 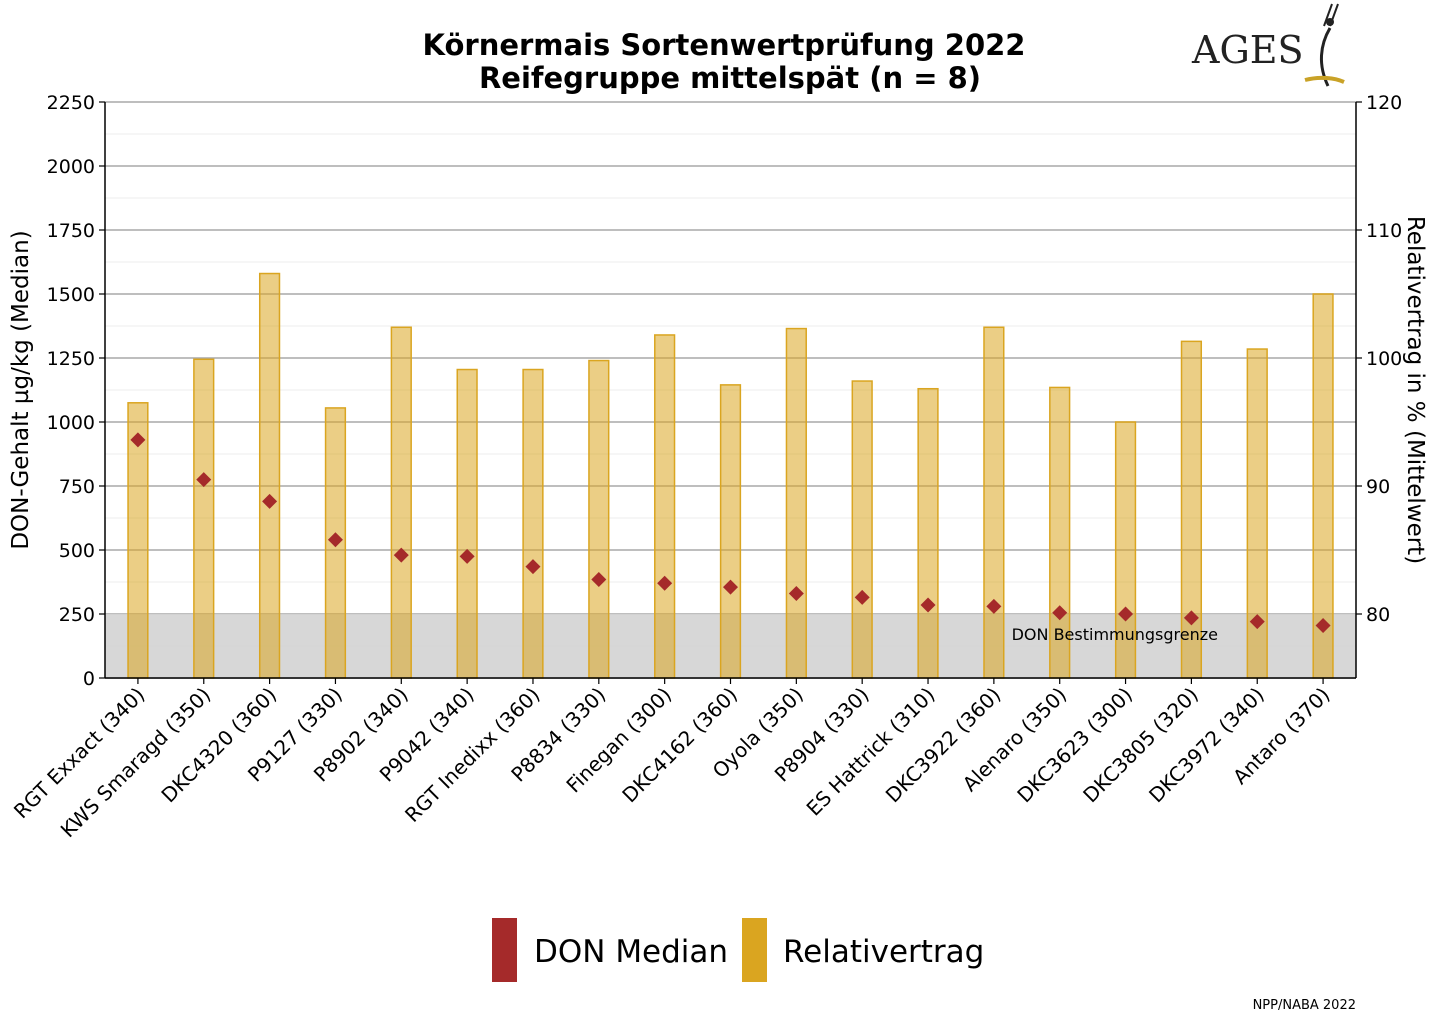 I want to click on y2-tick-label: 110, so click(x=1384, y=231).